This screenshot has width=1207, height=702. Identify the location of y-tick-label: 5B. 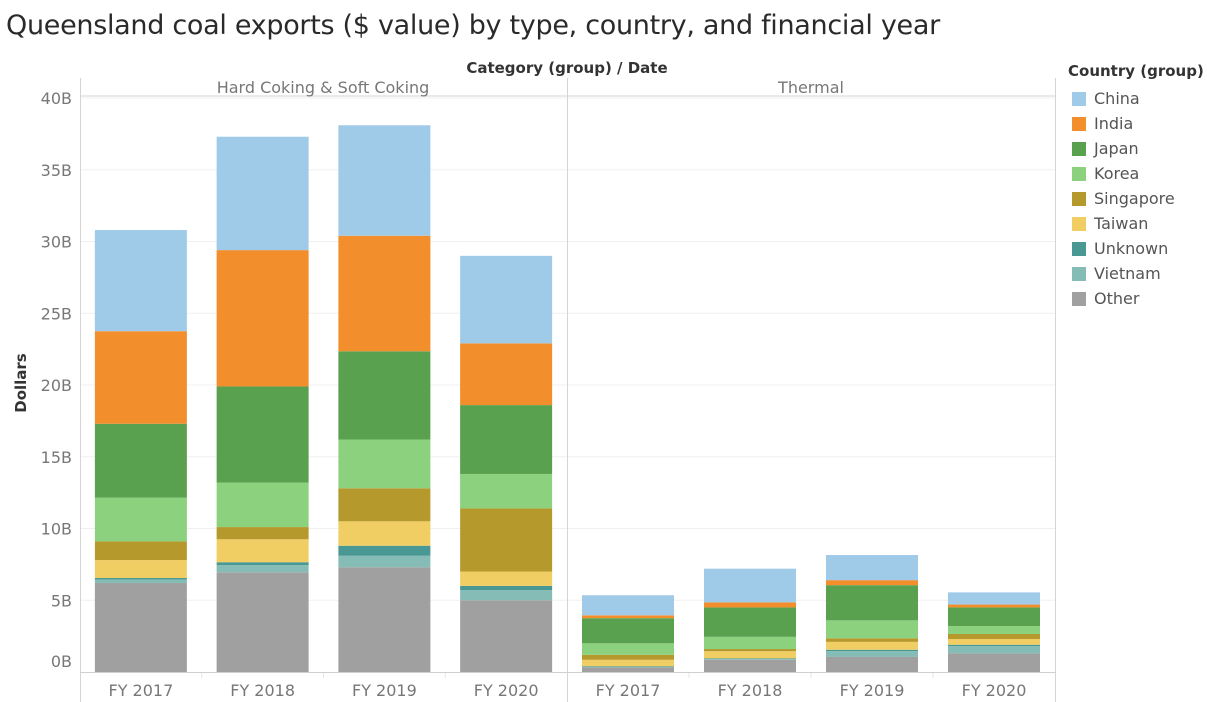
(61, 600).